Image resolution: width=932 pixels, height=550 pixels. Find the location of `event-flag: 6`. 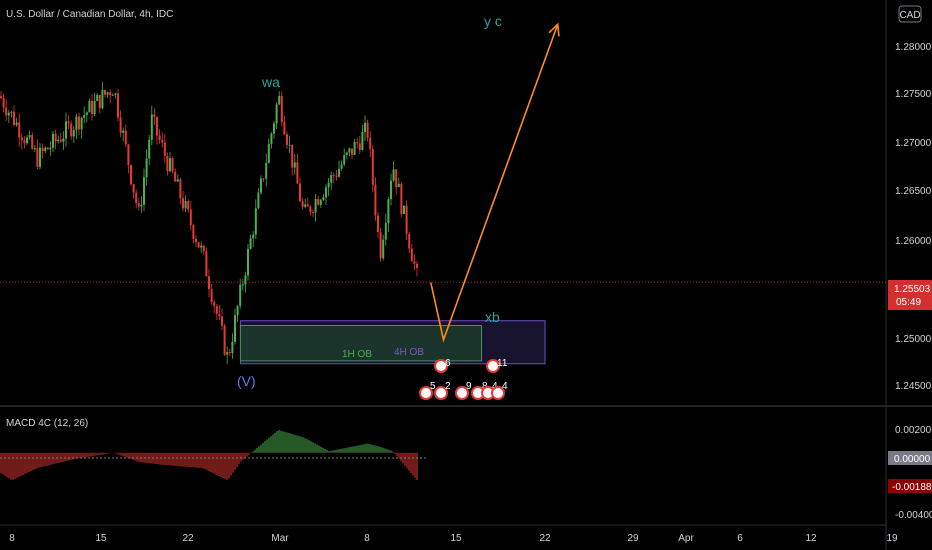

event-flag: 6 is located at coordinates (442, 365).